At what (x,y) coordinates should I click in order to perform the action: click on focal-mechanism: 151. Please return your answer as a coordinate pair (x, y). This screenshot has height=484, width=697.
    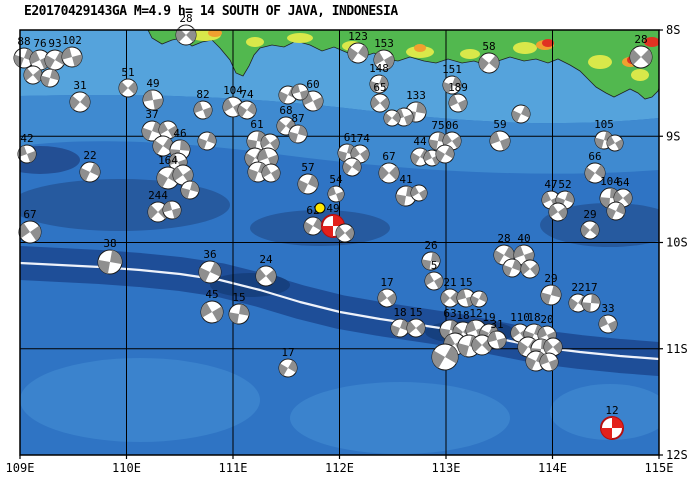
    Looking at the image, I should click on (451, 80).